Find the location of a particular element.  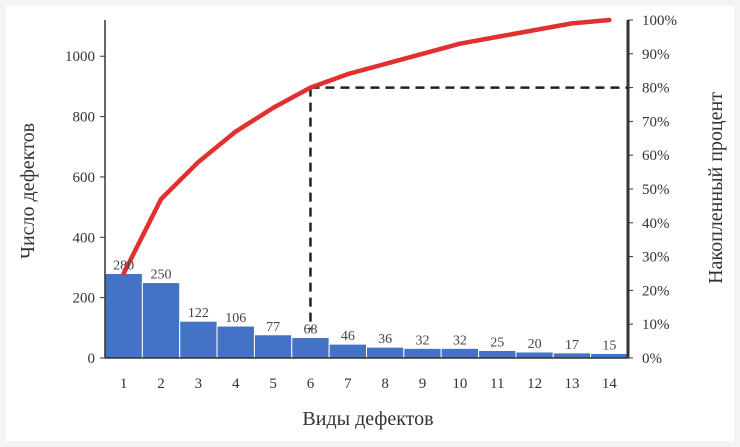

x-tick-label: 11 is located at coordinates (497, 384).